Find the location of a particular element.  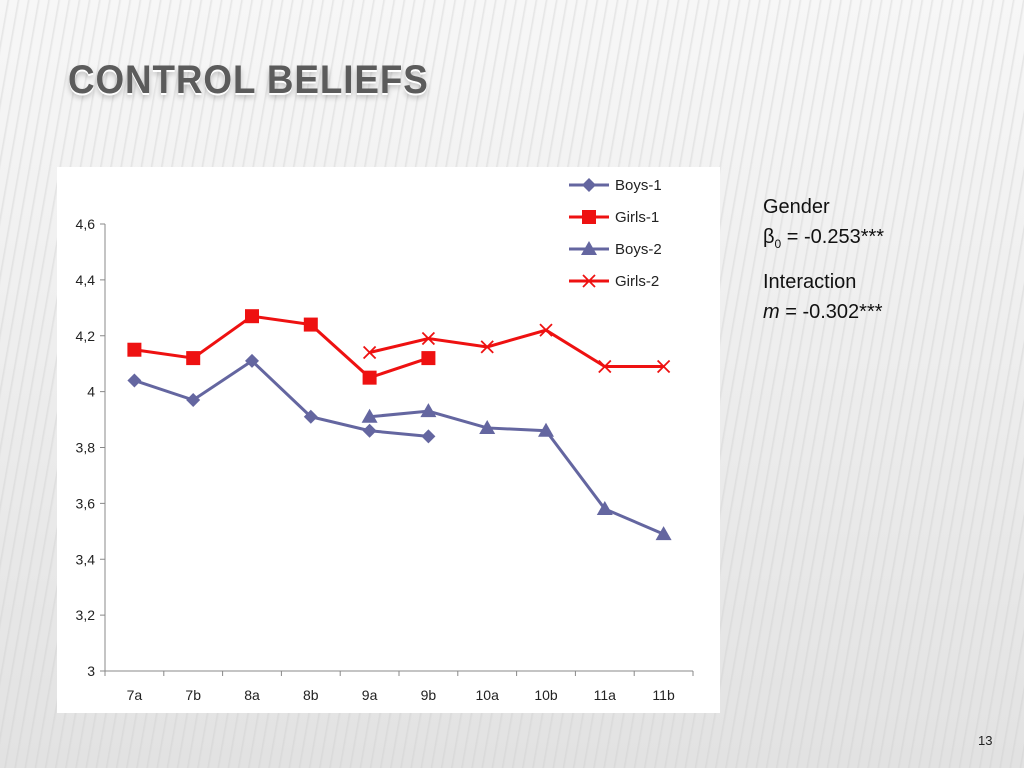

legend-entry-boys-1: Boys-1 is located at coordinates (615, 185).